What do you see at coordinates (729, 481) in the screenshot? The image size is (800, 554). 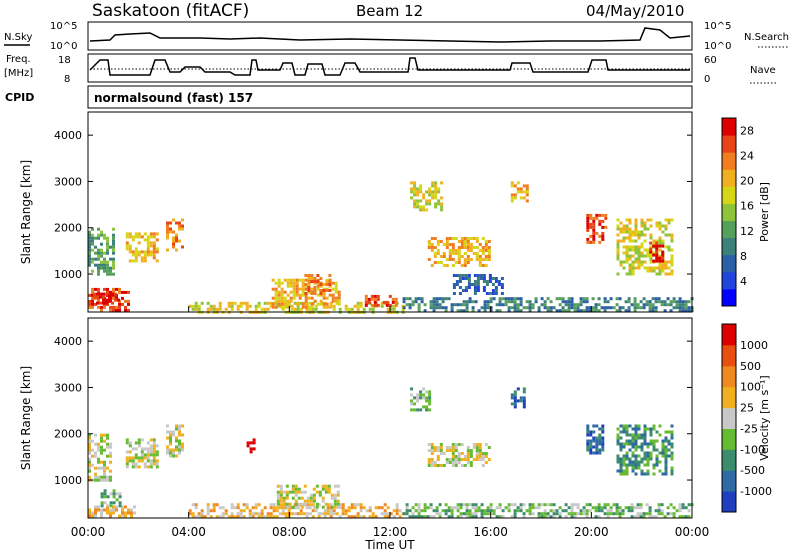 I see `colorbar-swatch` at bounding box center [729, 481].